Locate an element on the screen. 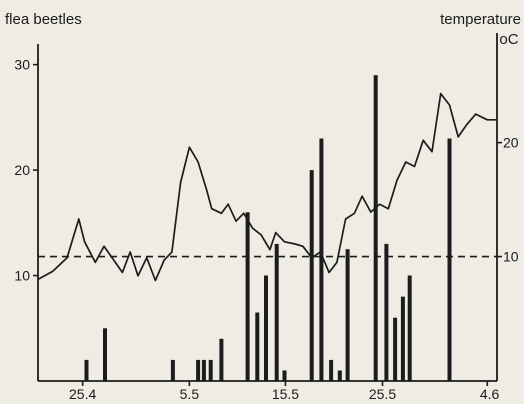 The width and height of the screenshot is (524, 404). right-tick-label: 20 is located at coordinates (511, 143).